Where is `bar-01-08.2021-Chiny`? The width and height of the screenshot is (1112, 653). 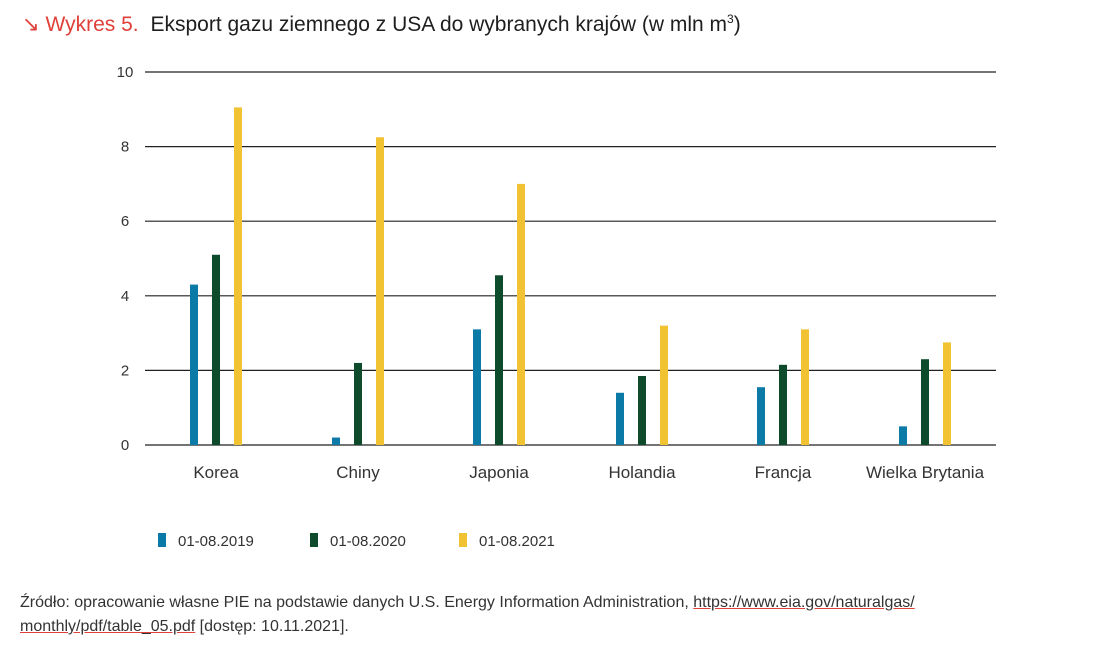
bar-01-08.2021-Chiny is located at coordinates (380, 291).